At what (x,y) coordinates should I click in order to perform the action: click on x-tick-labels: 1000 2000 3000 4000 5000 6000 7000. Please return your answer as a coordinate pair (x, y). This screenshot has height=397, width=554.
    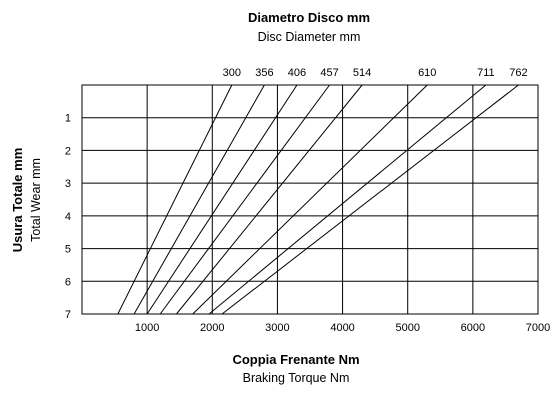
    Looking at the image, I should click on (342, 328).